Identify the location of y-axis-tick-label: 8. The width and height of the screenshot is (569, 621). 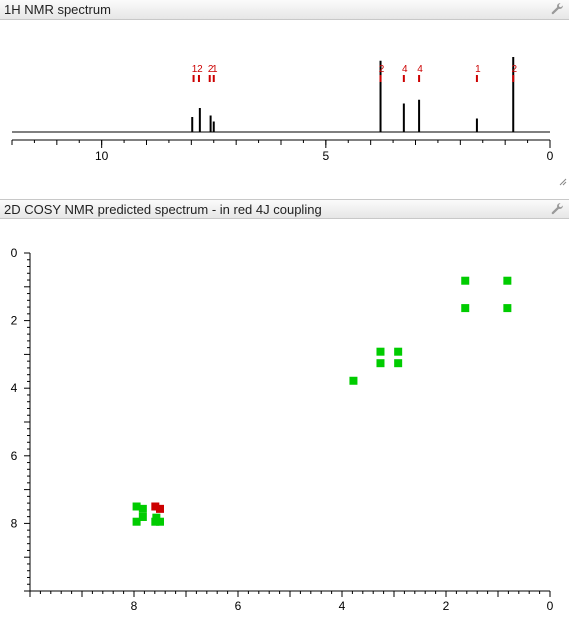
(14, 523).